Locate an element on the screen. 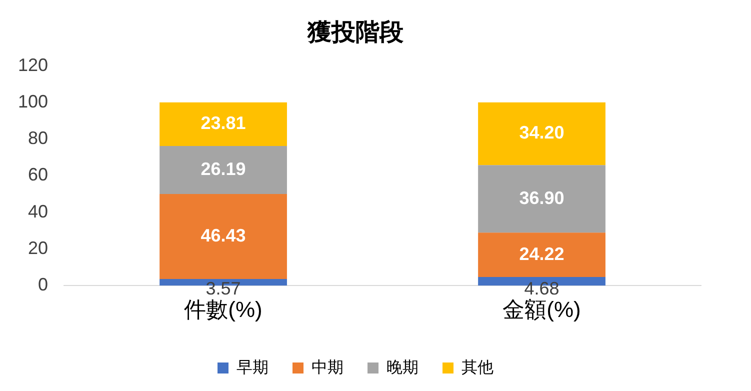 The height and width of the screenshot is (391, 751). legend-label: 中期 is located at coordinates (328, 367).